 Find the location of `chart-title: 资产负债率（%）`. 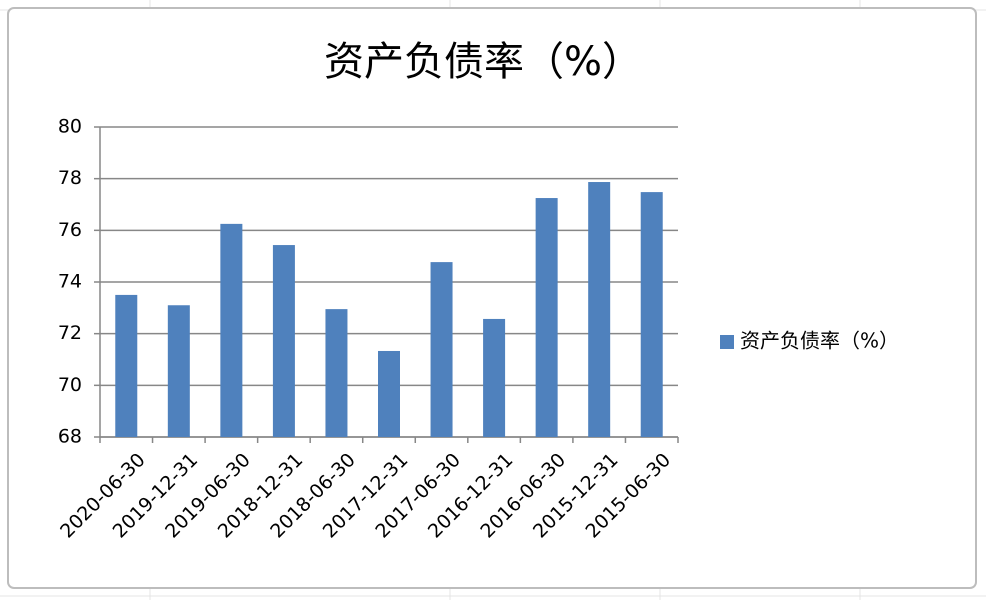

chart-title: 资产负债率（%） is located at coordinates (483, 62).